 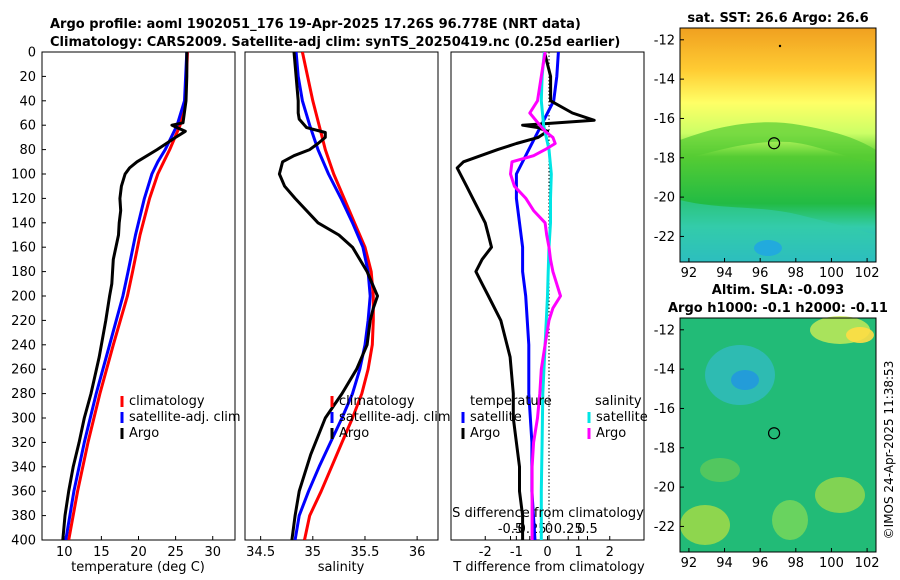 I want to click on map-x-tick-label: 100, so click(x=831, y=563).